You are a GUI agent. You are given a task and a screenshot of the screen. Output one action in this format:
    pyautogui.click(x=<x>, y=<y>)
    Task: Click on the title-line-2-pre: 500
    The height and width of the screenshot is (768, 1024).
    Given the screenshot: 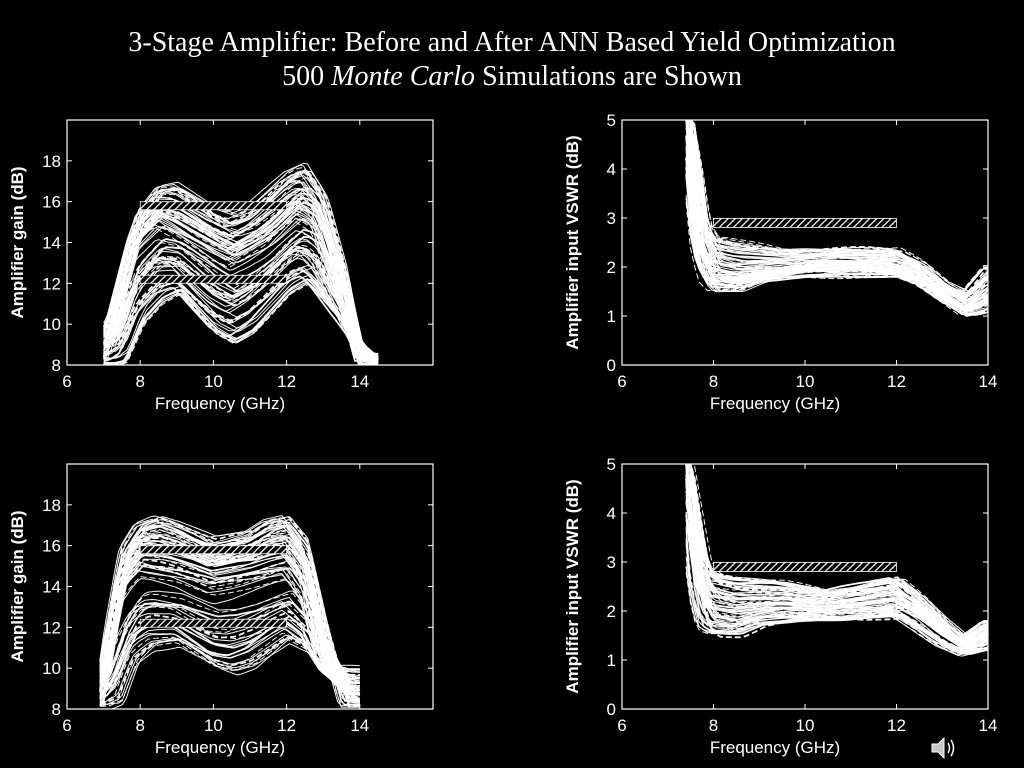 What is the action you would take?
    pyautogui.click(x=307, y=76)
    